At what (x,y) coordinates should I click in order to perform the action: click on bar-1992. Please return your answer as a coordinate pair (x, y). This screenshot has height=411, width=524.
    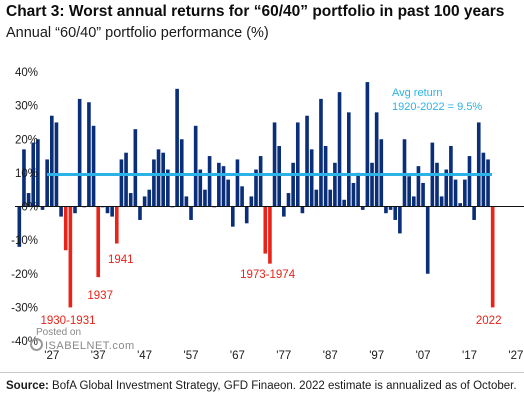
    Looking at the image, I should click on (353, 194).